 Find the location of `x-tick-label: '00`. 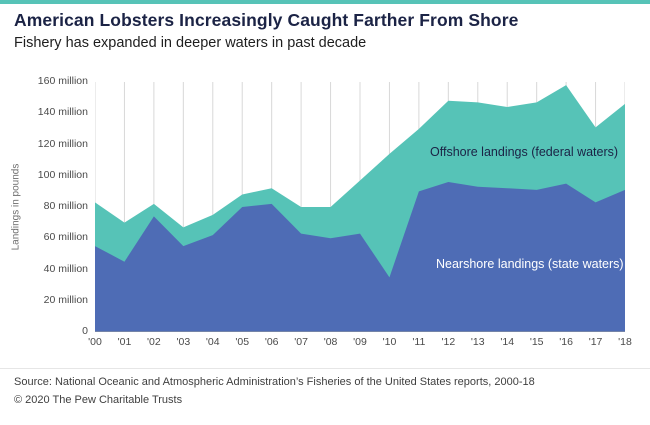

x-tick-label: '00 is located at coordinates (95, 342).